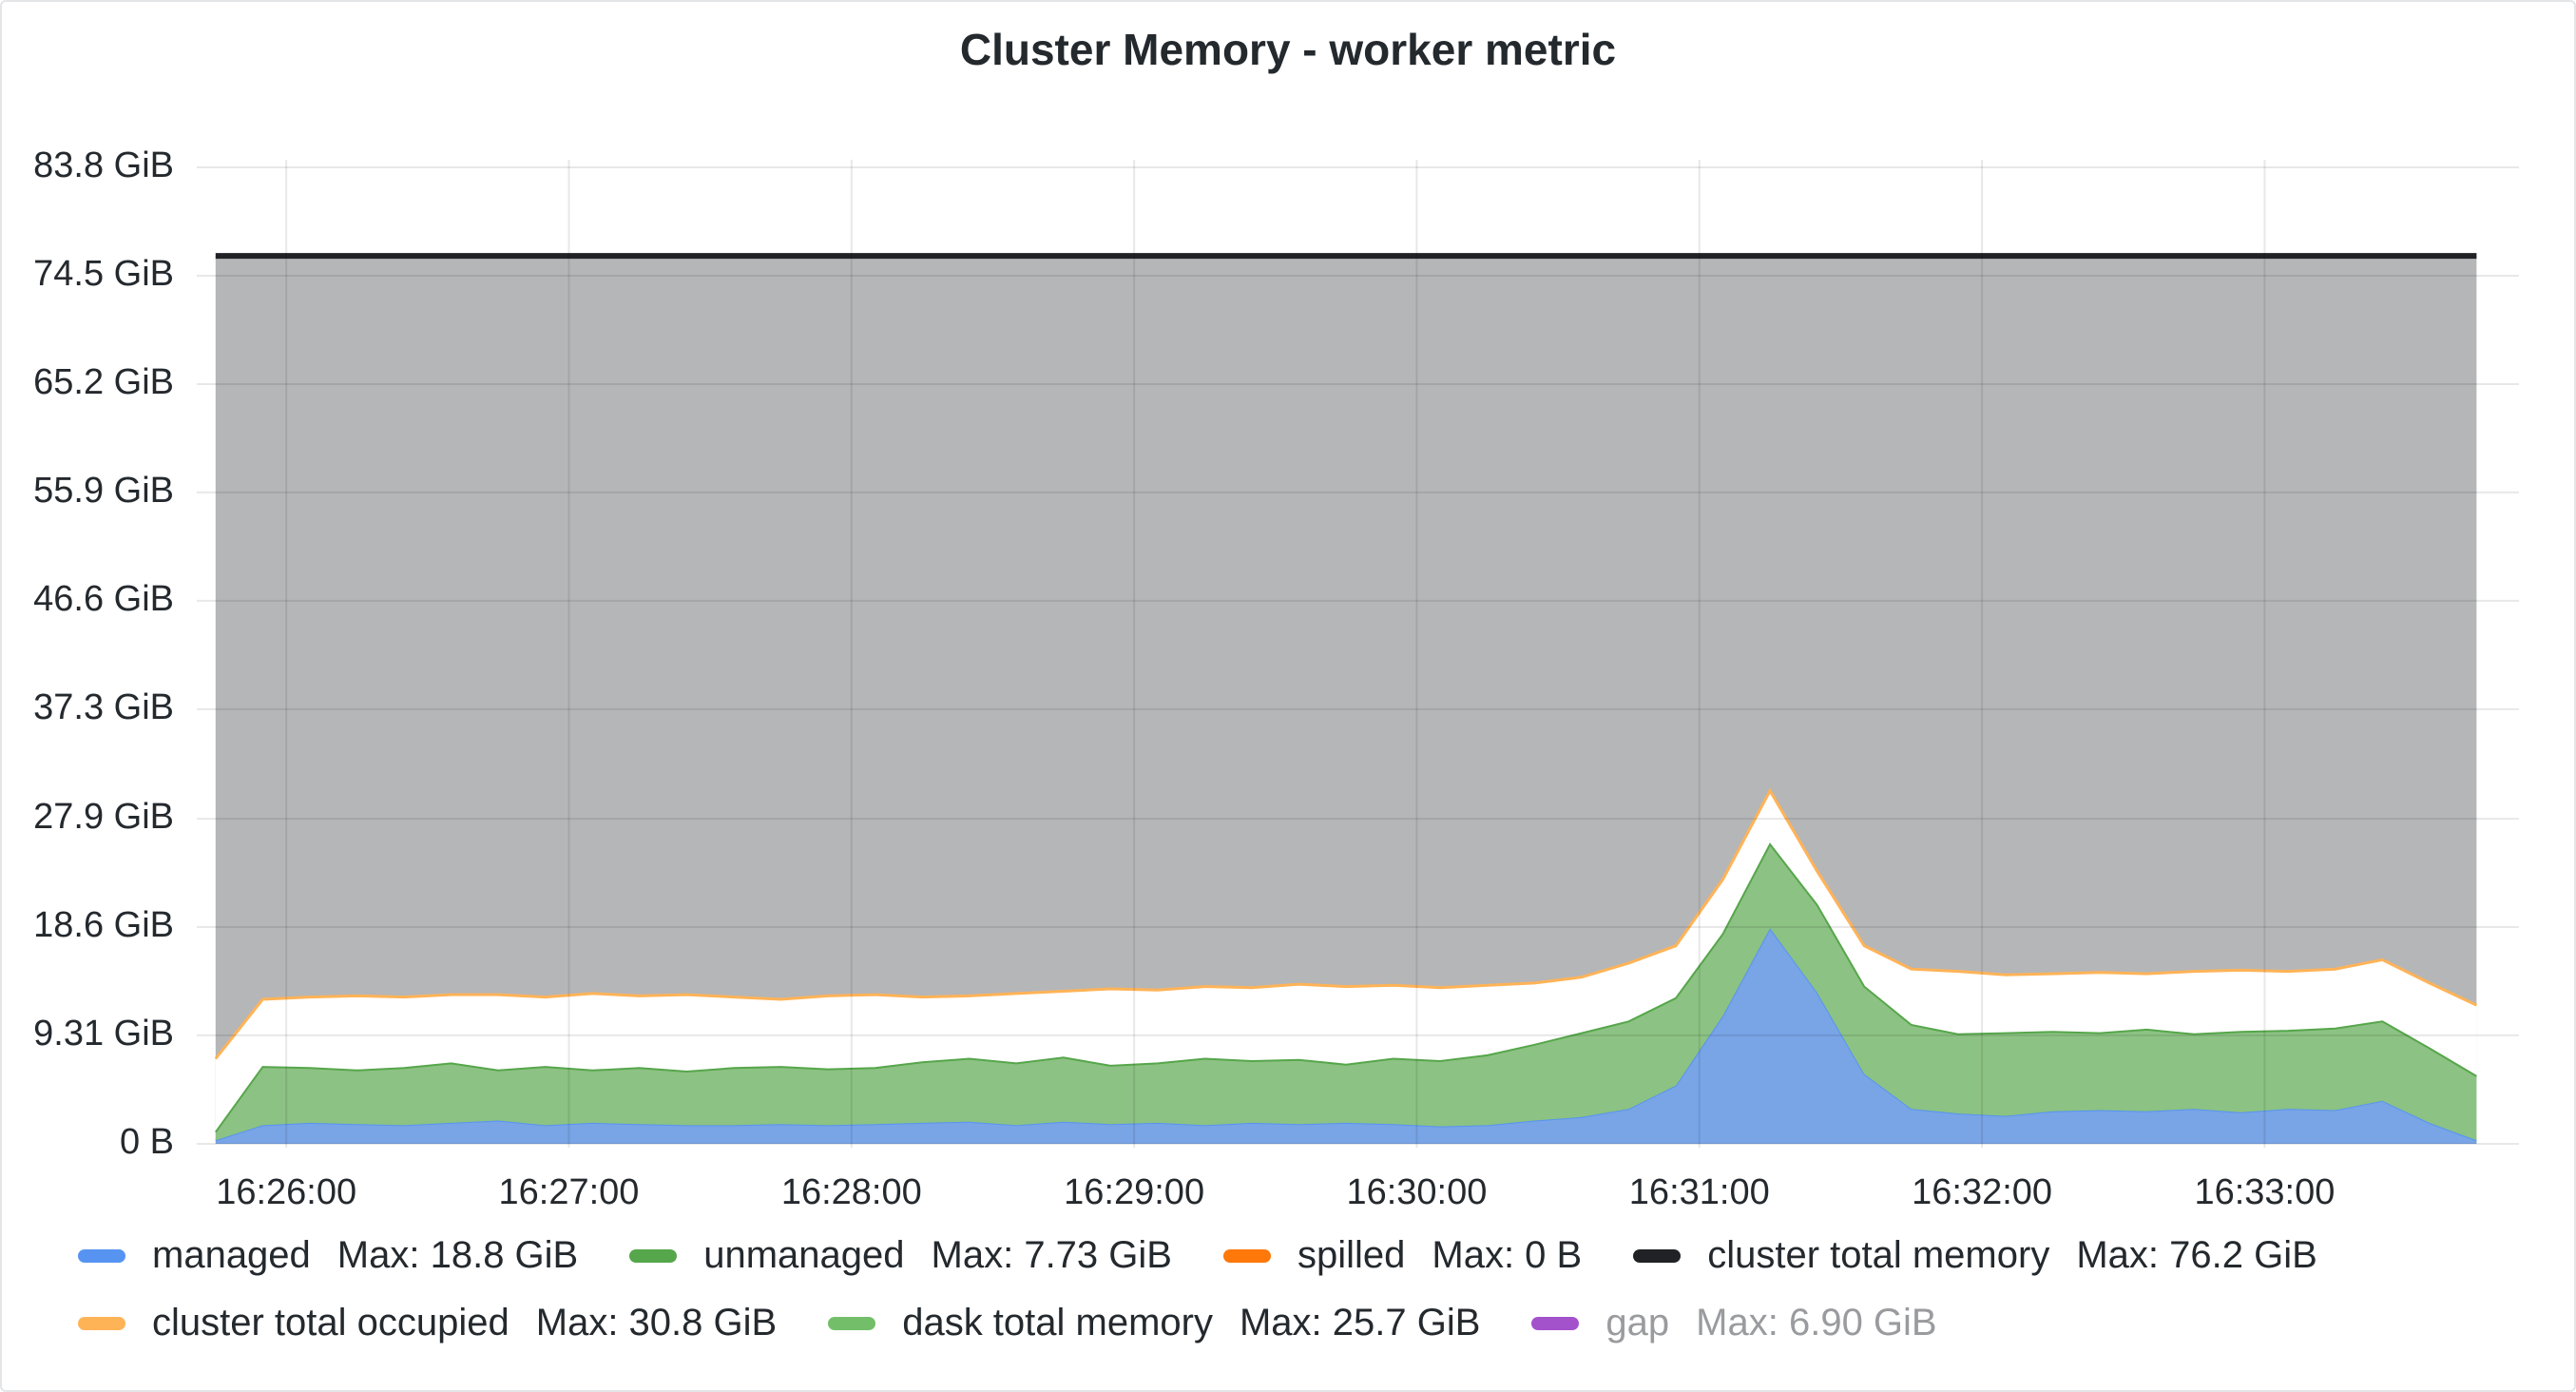 The image size is (2576, 1392). What do you see at coordinates (330, 1323) in the screenshot?
I see `legend-label: cluster total occupied` at bounding box center [330, 1323].